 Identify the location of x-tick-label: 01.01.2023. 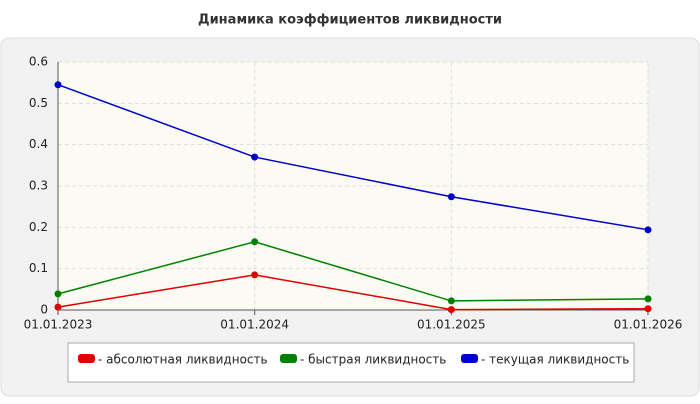
(58, 325).